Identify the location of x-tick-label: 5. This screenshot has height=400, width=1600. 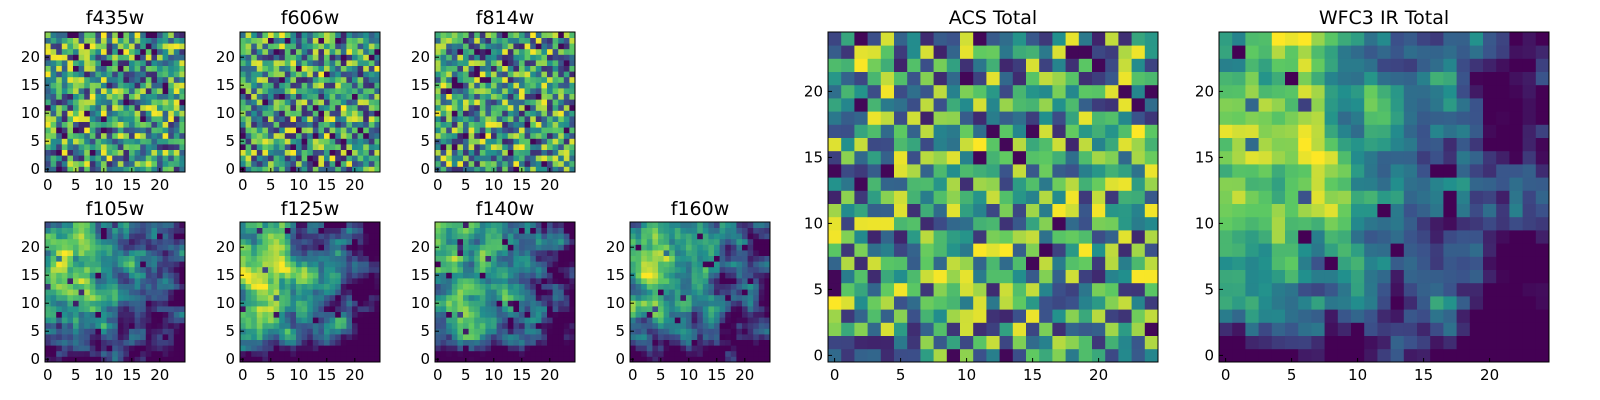
(76, 185).